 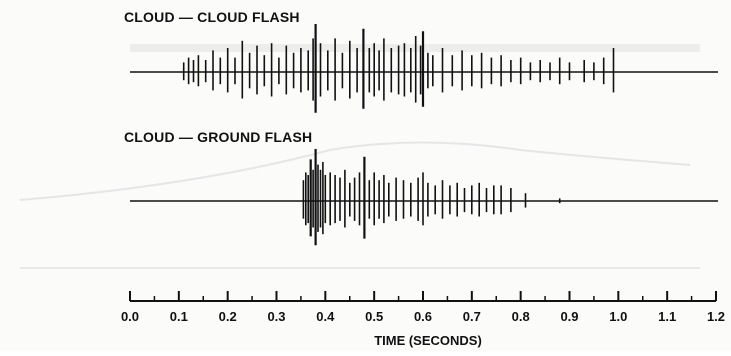 I want to click on tick-label: 0.7, so click(x=472, y=316).